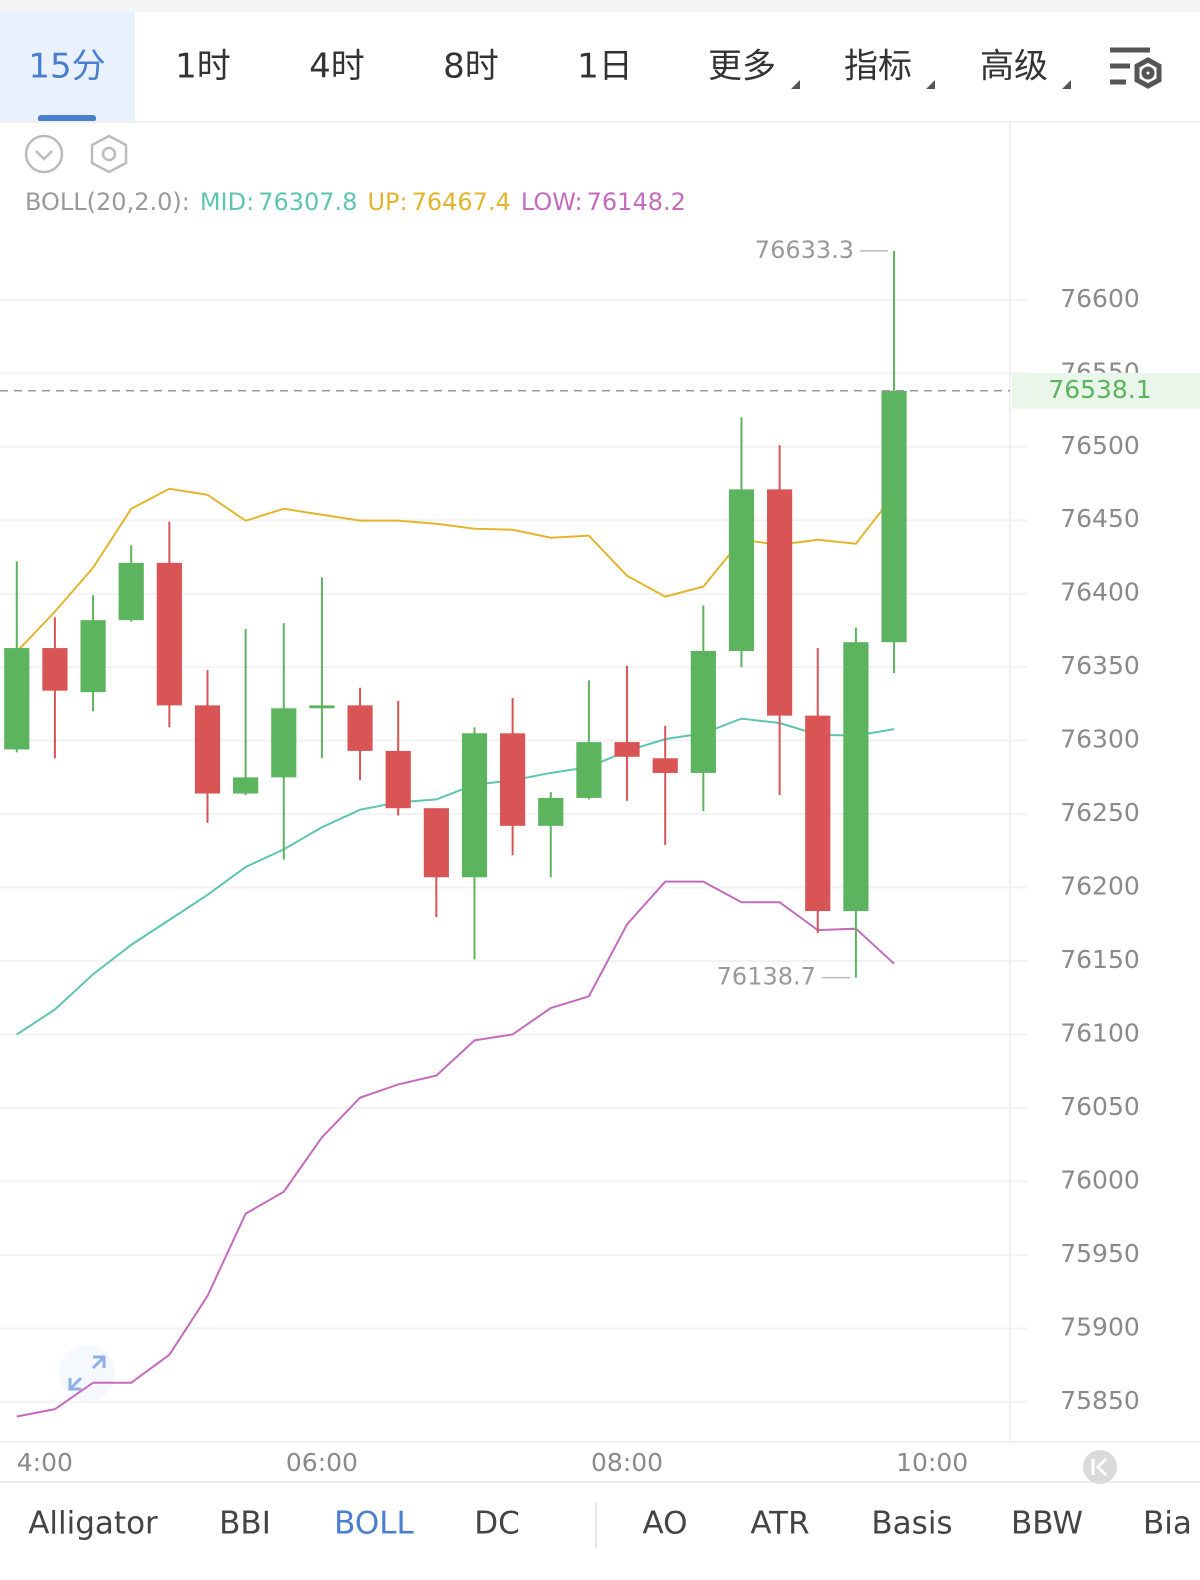 Image resolution: width=1200 pixels, height=1580 pixels. I want to click on status-strip, so click(600, 6).